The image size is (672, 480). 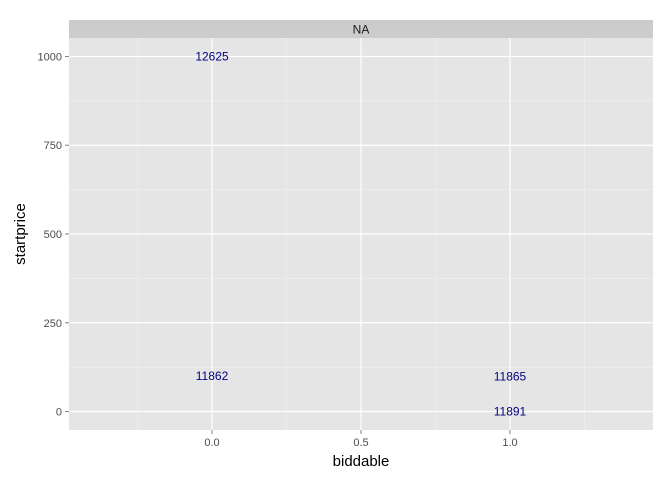 I want to click on point-label: 11891, so click(x=510, y=412).